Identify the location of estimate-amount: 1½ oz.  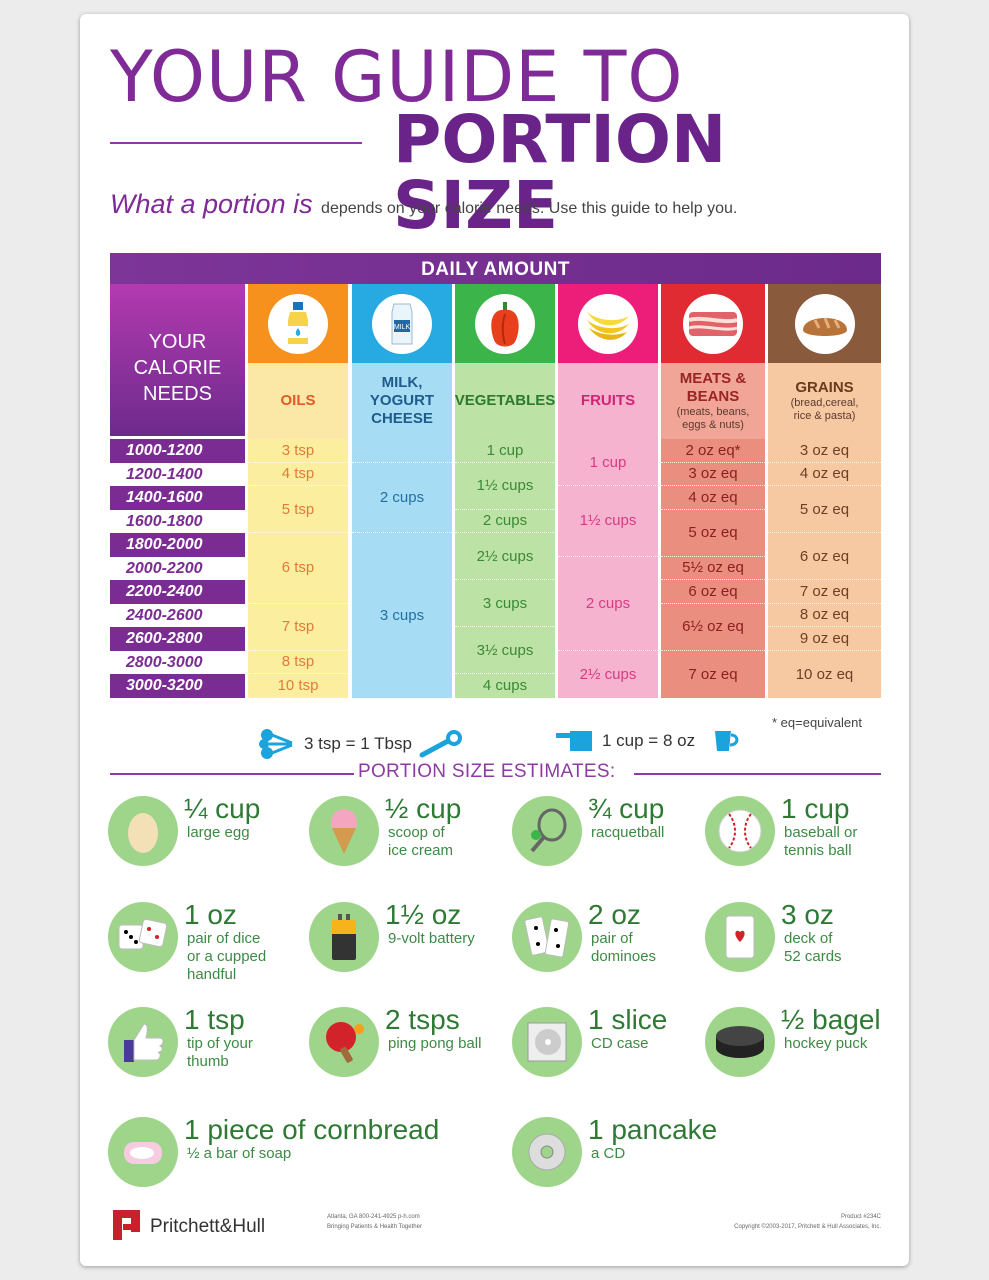
(423, 914).